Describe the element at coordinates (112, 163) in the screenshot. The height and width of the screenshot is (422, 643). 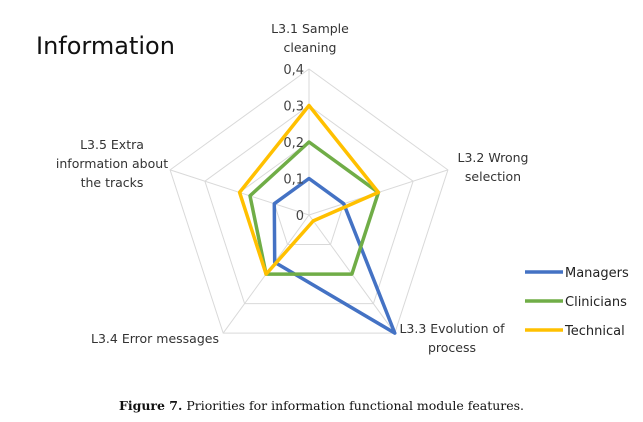
I see `axis-label: L3.5 Extra information about the tracks` at that location.